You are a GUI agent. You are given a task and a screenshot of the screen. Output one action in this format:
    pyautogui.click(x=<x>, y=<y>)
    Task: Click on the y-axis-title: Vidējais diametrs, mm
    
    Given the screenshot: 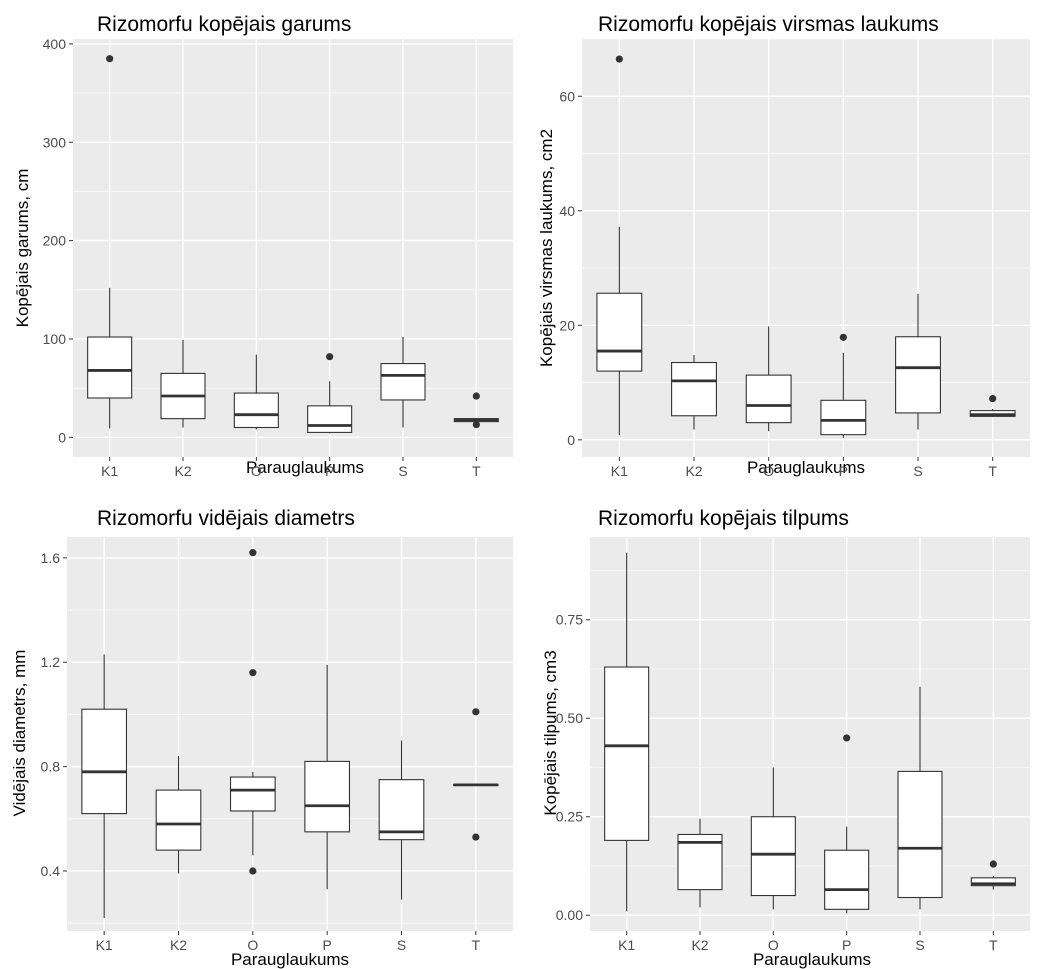 What is the action you would take?
    pyautogui.click(x=19, y=733)
    